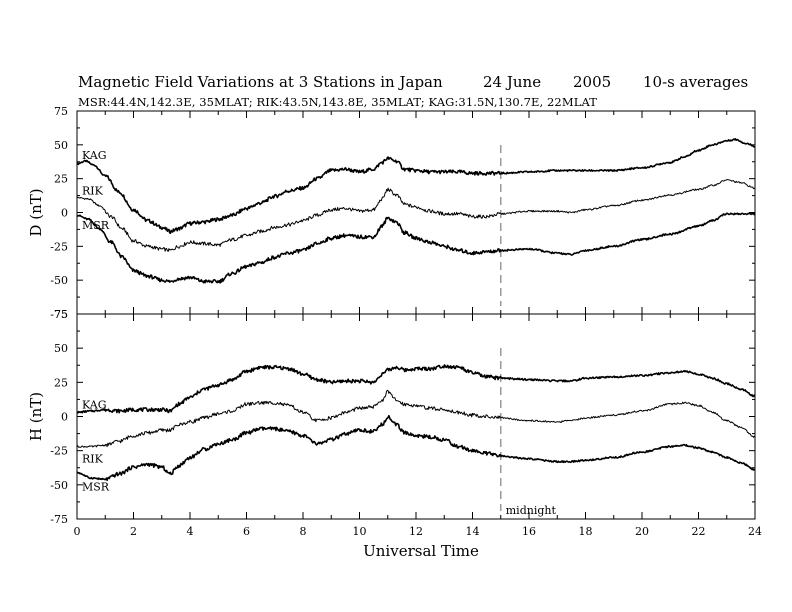  I want to click on chart-date: 24 June, so click(512, 82).